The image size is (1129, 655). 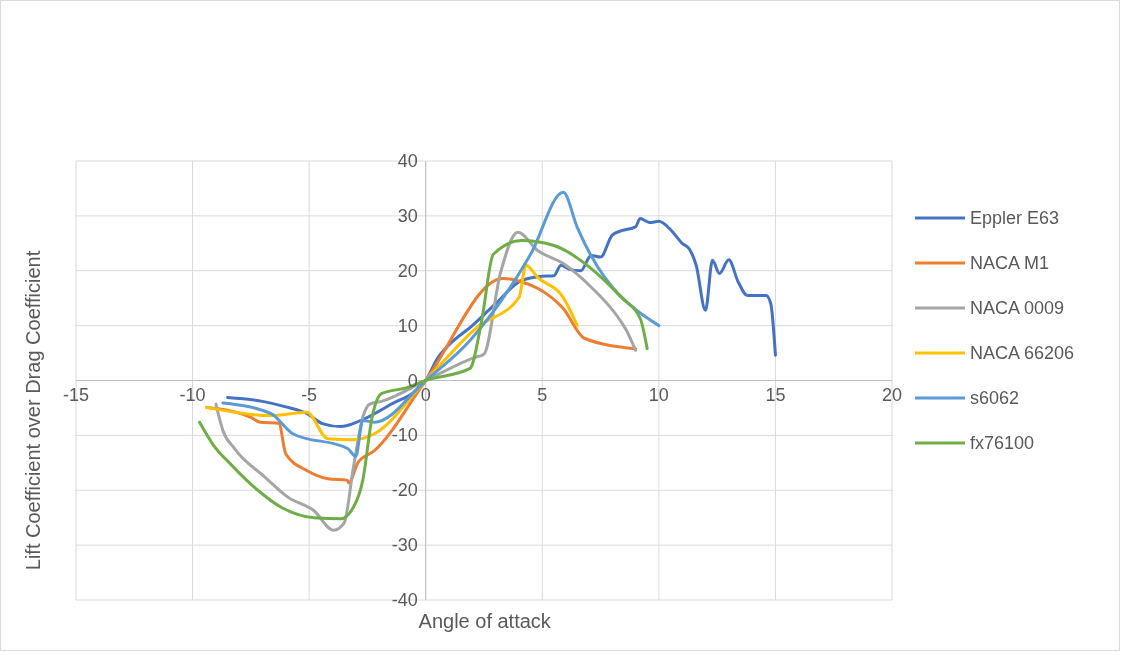 I want to click on y-tick-label: -30, so click(x=404, y=545).